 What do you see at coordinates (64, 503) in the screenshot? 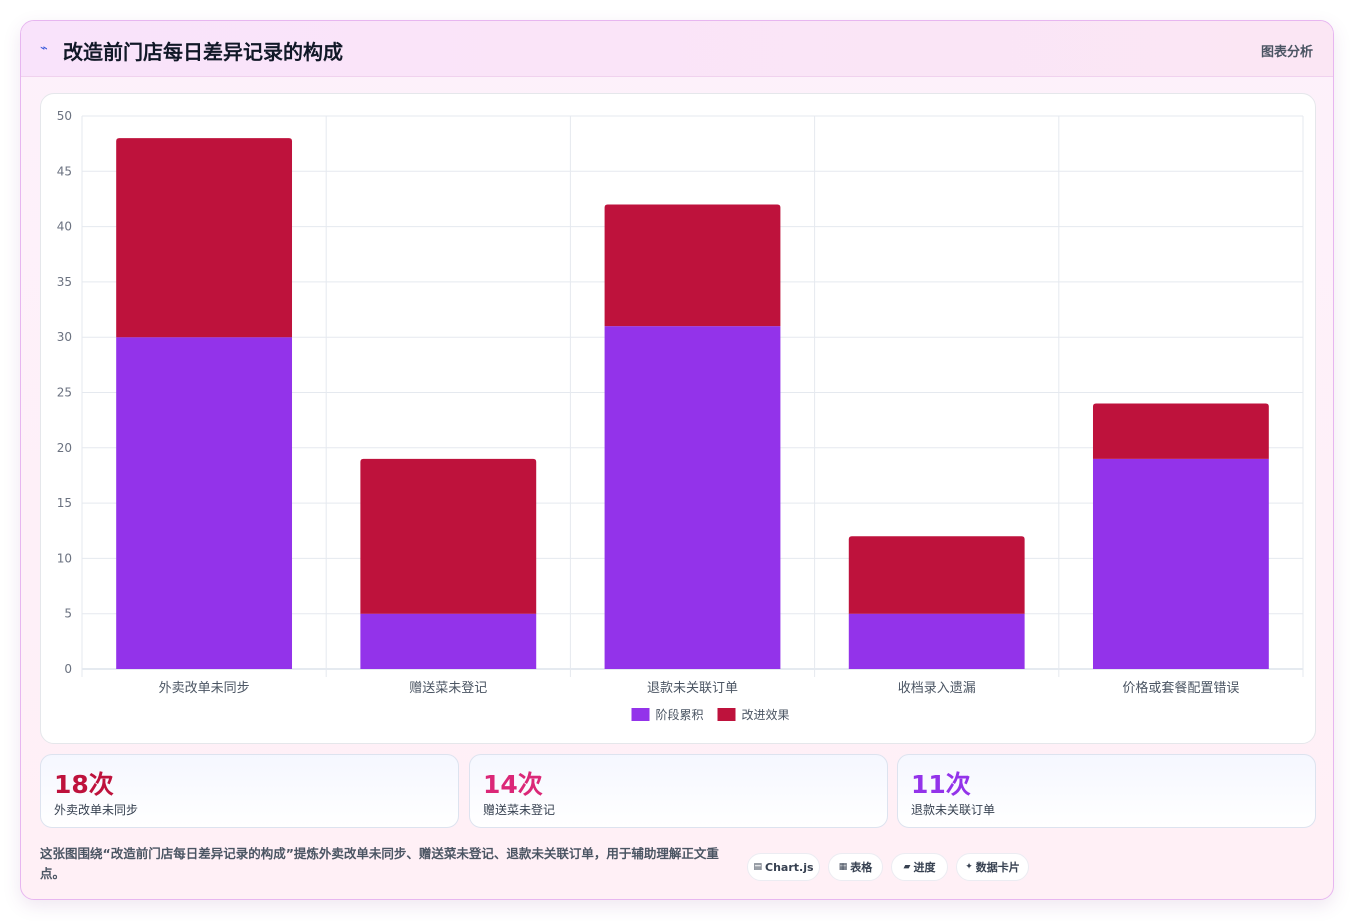
I see `y-tick-label: 15` at bounding box center [64, 503].